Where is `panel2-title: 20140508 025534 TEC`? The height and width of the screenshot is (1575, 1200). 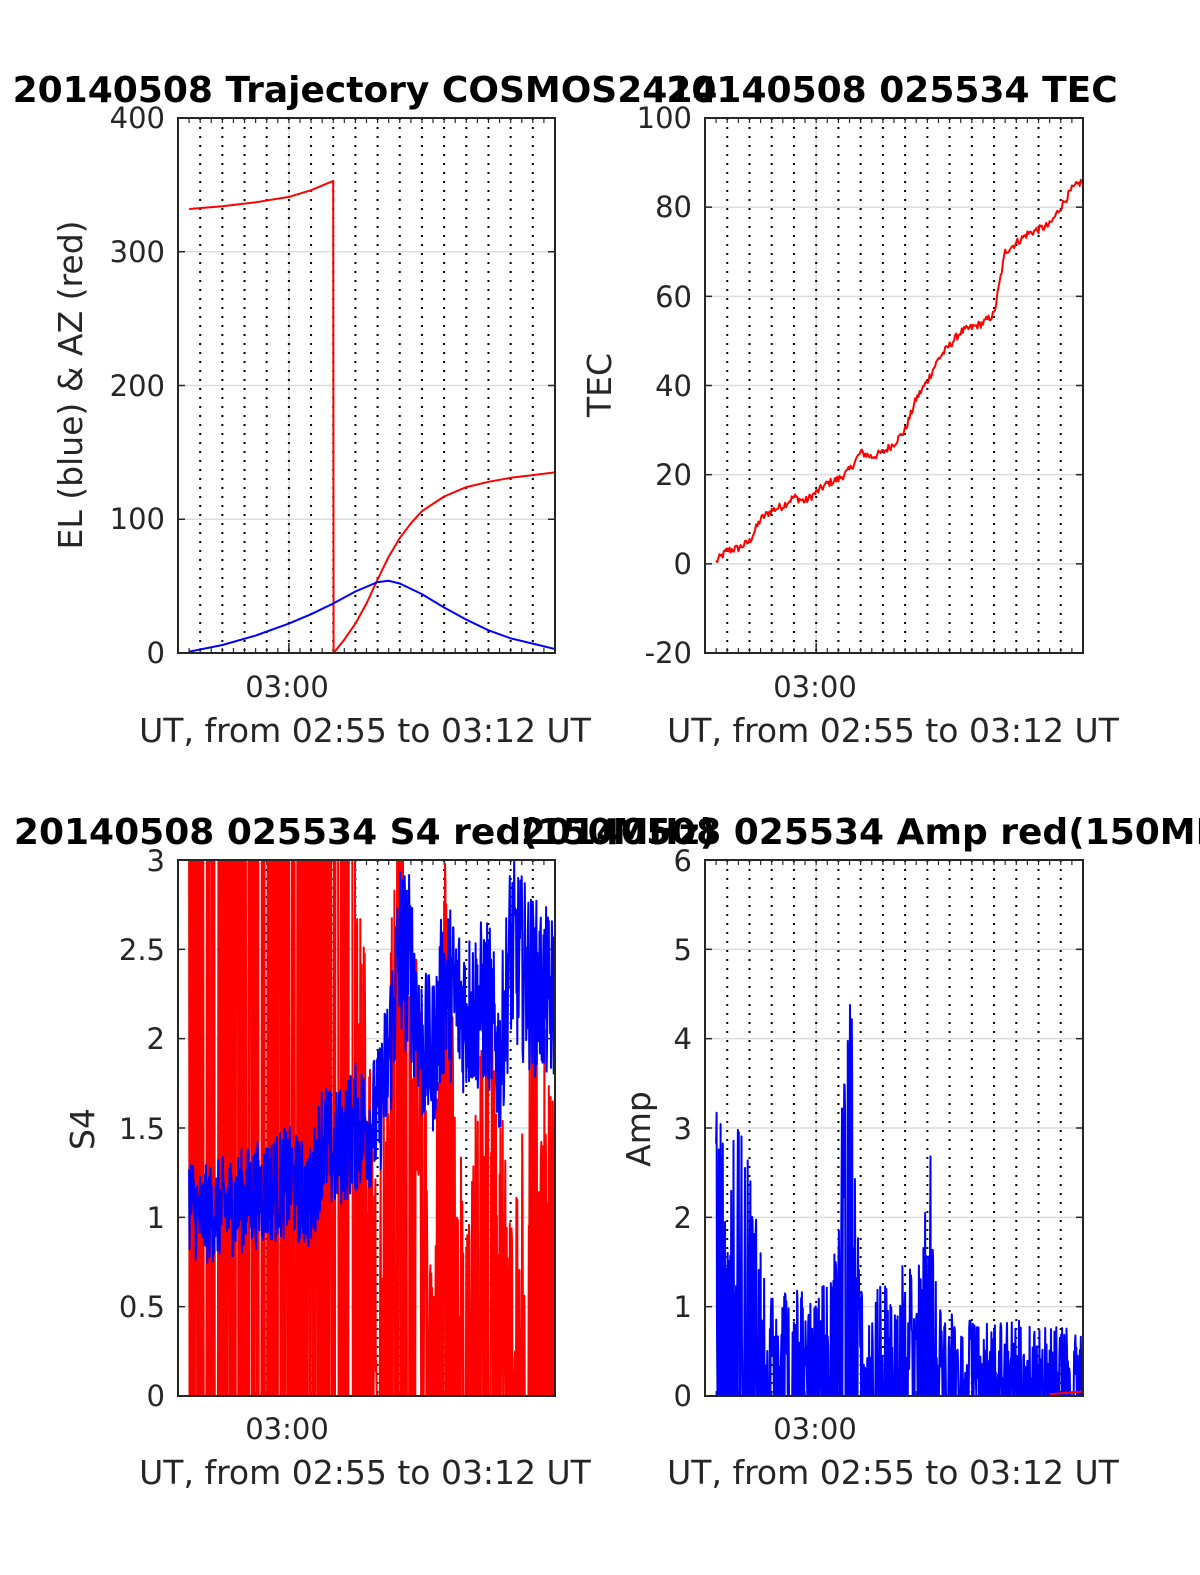
panel2-title: 20140508 025534 TEC is located at coordinates (891, 90).